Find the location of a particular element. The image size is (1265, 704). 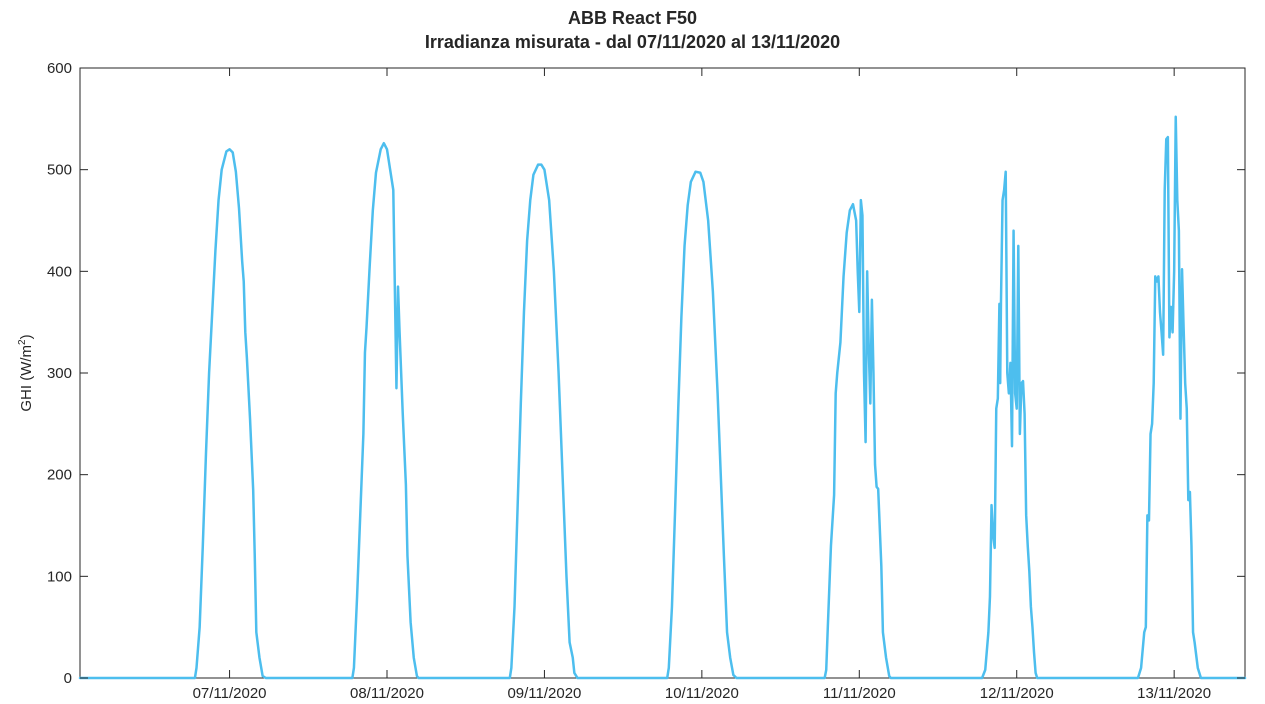

y-axis-label: GHI (W/m2) is located at coordinates (26, 372).